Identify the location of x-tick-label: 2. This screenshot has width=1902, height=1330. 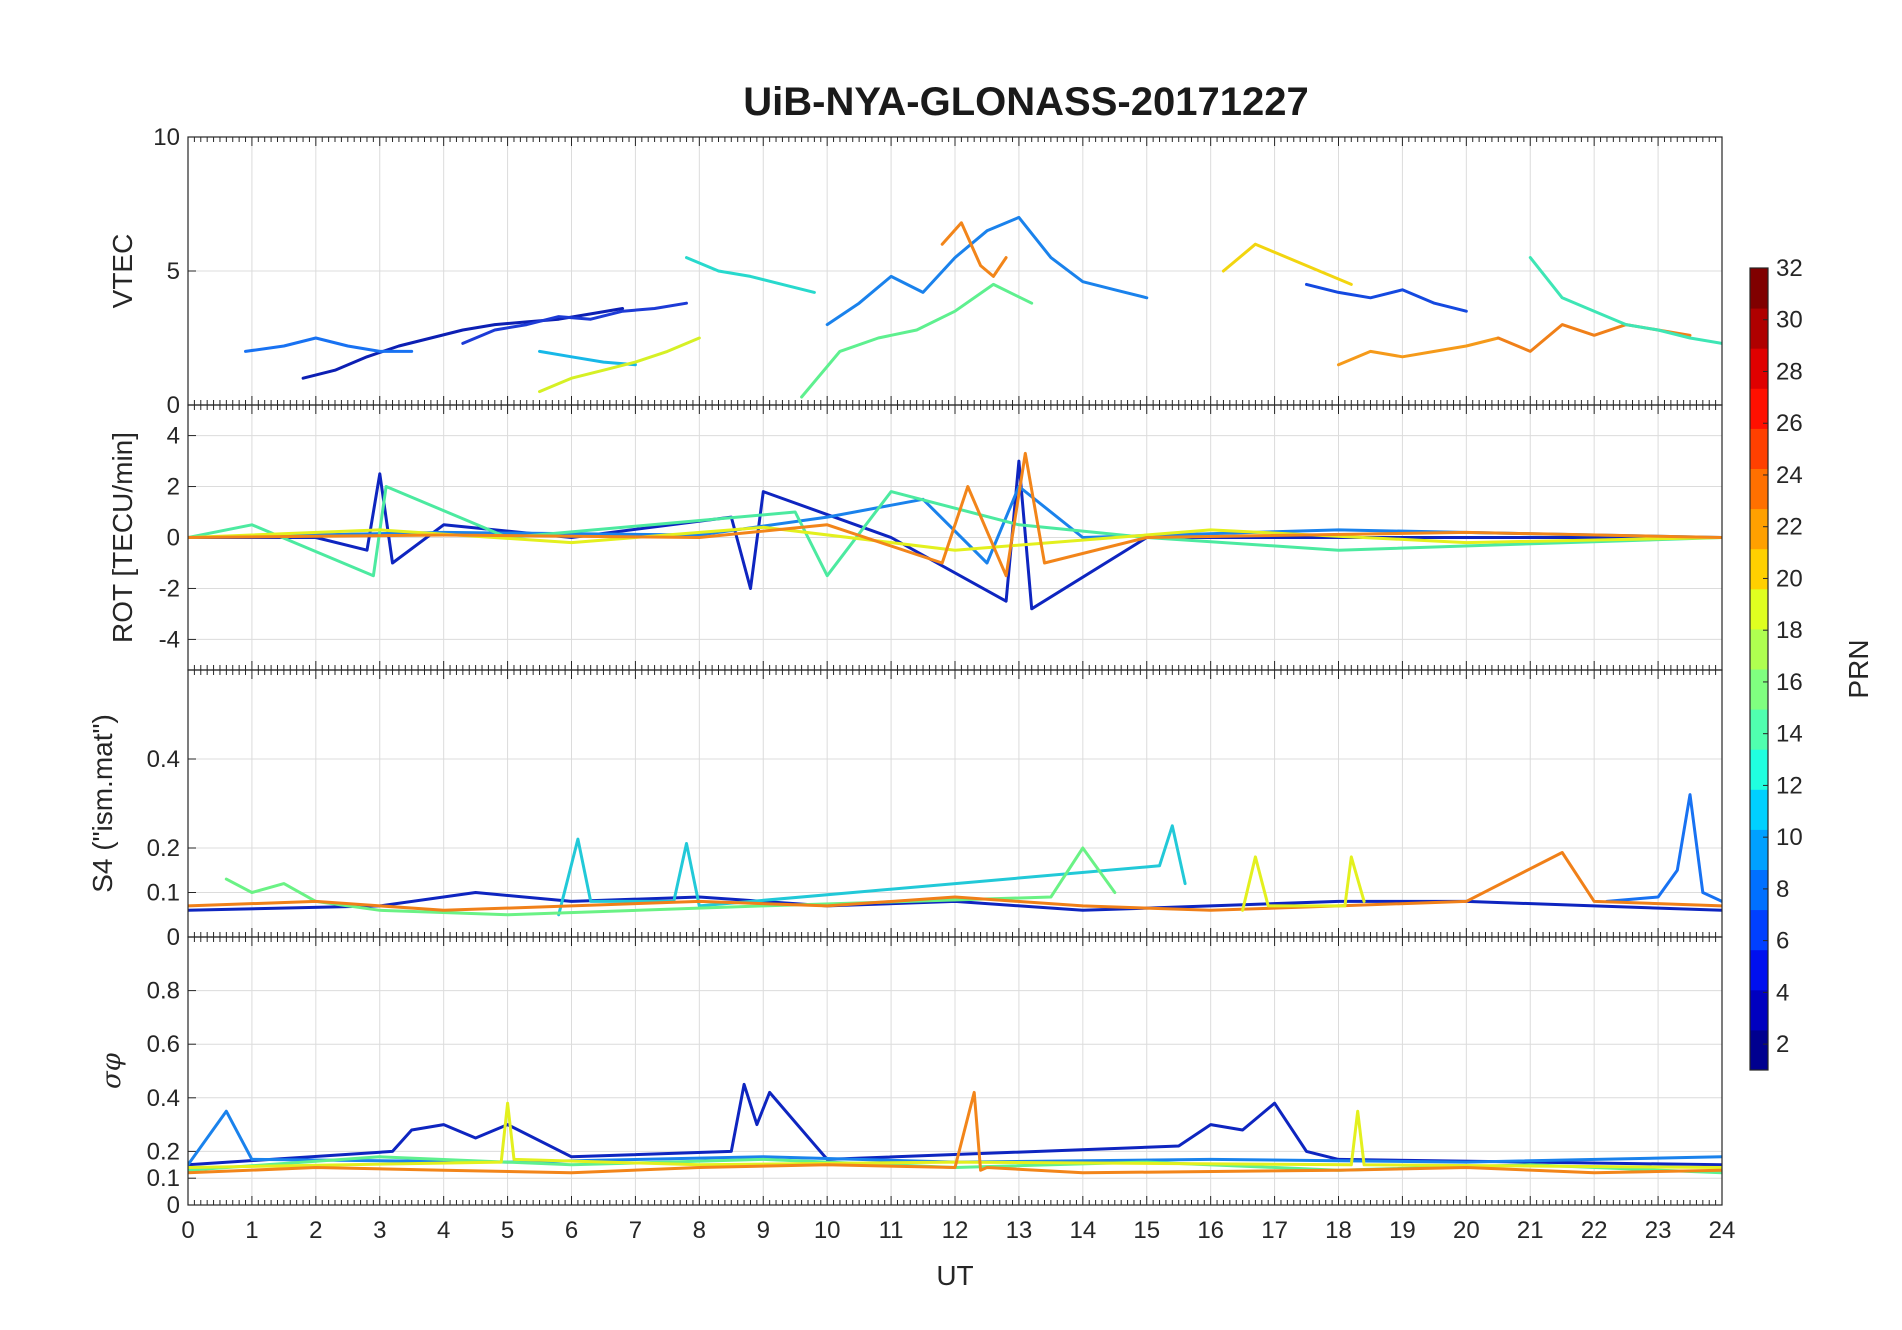
(315, 1230).